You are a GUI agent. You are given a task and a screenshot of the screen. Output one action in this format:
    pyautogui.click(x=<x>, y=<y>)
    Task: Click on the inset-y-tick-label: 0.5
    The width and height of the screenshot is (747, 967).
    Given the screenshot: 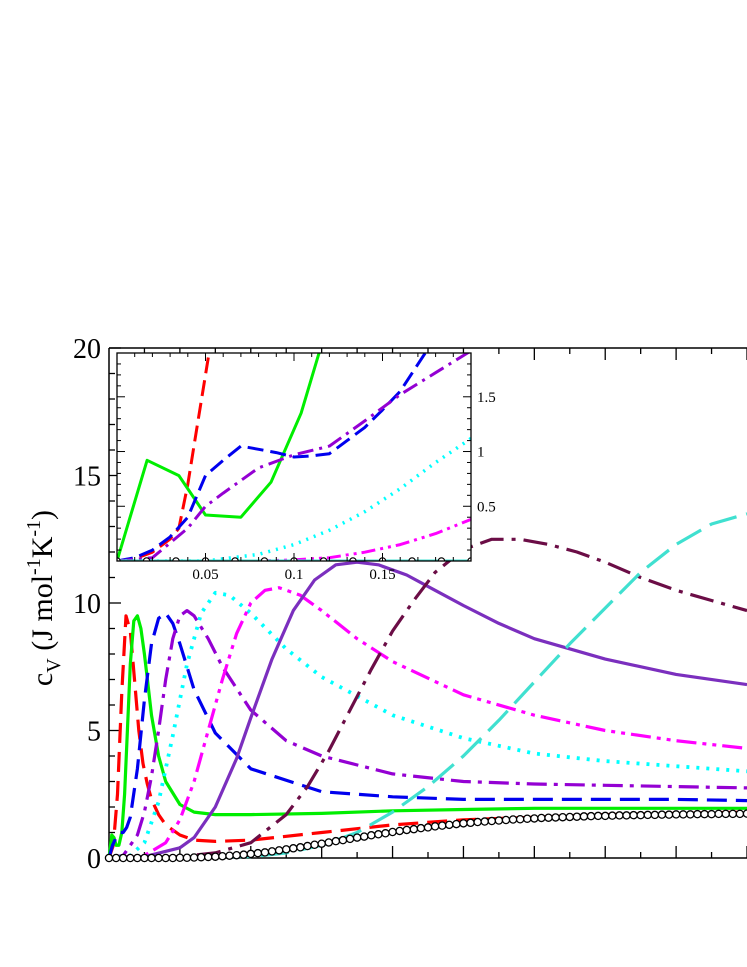 What is the action you would take?
    pyautogui.click(x=486, y=507)
    